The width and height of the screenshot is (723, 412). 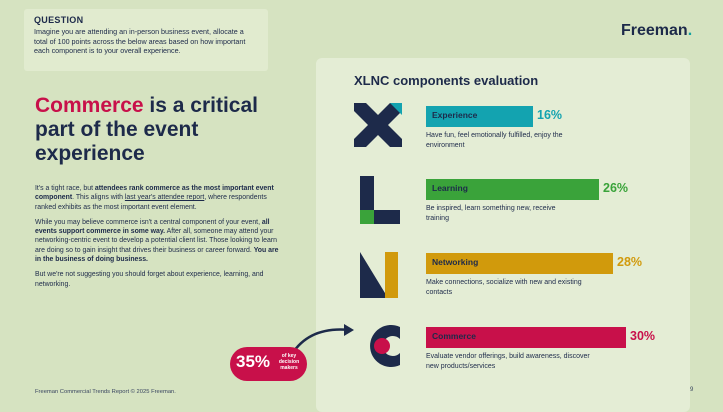 I want to click on freeman-logo: Freeman., so click(x=657, y=30).